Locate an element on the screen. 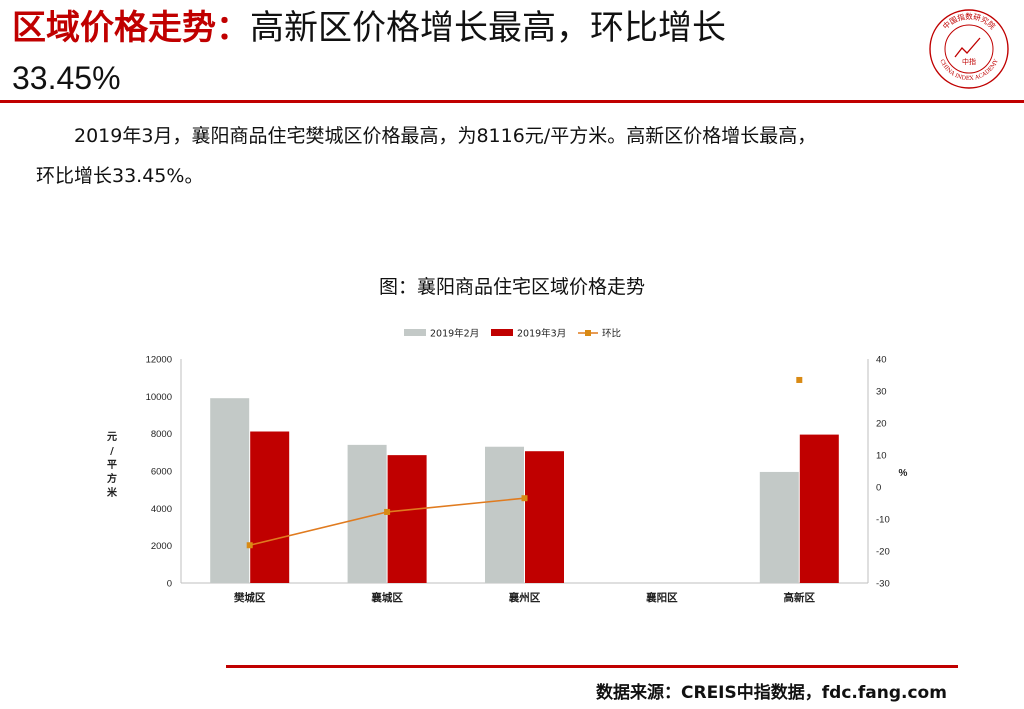  x-tick-label: 襄阳区 is located at coordinates (661, 597).